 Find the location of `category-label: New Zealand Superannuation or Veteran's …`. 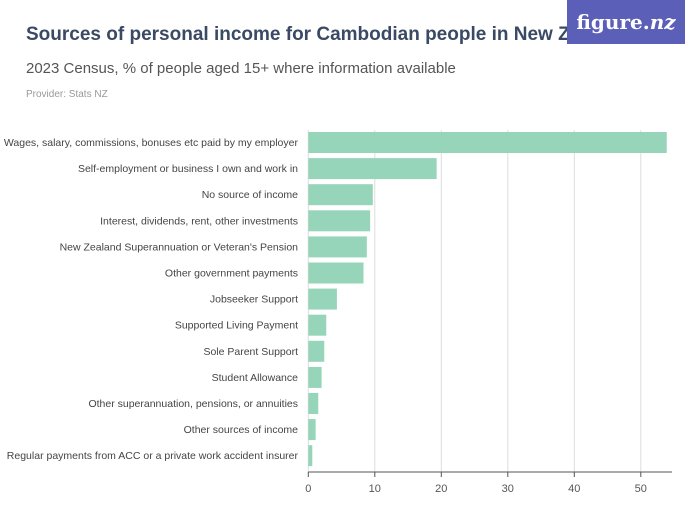

category-label: New Zealand Superannuation or Veteran's … is located at coordinates (179, 247).